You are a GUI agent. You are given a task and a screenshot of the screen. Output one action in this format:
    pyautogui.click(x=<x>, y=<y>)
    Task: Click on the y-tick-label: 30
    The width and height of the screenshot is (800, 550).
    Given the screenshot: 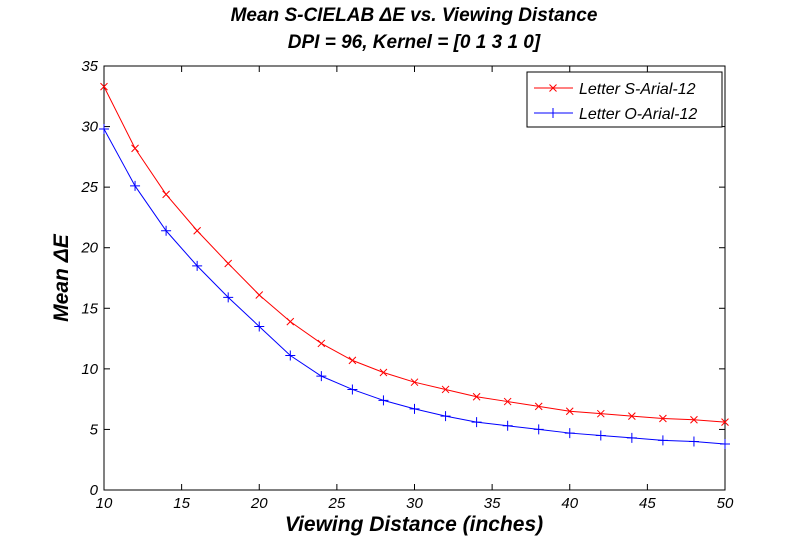 What is the action you would take?
    pyautogui.click(x=89, y=127)
    